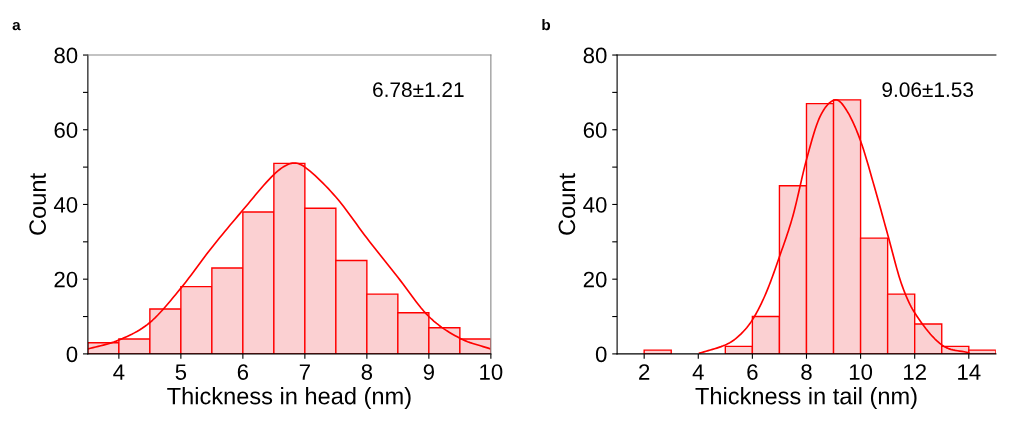  What do you see at coordinates (806, 398) in the screenshot?
I see `x-axis-title: Thickness in tail (nm)` at bounding box center [806, 398].